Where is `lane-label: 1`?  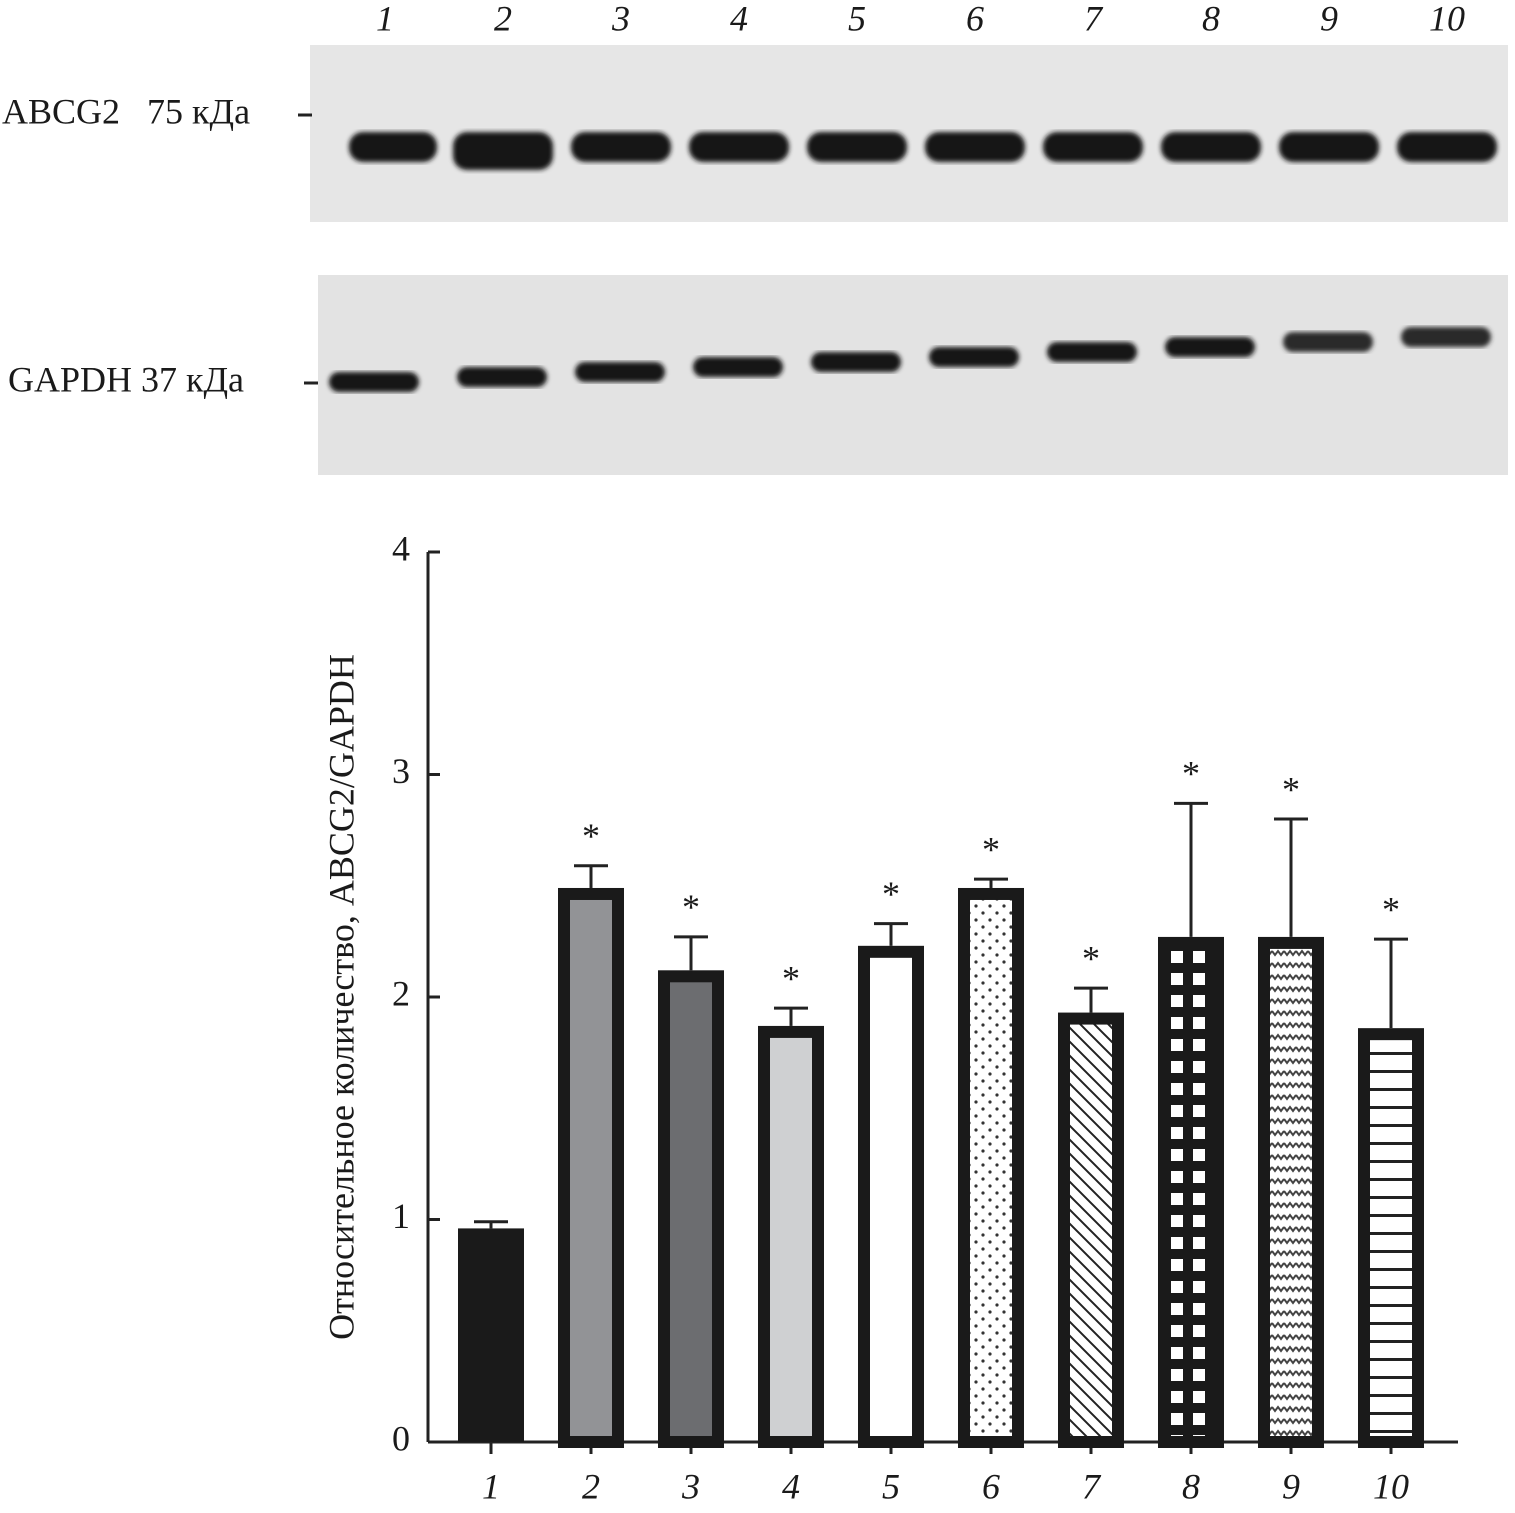 lane-label: 1 is located at coordinates (385, 19).